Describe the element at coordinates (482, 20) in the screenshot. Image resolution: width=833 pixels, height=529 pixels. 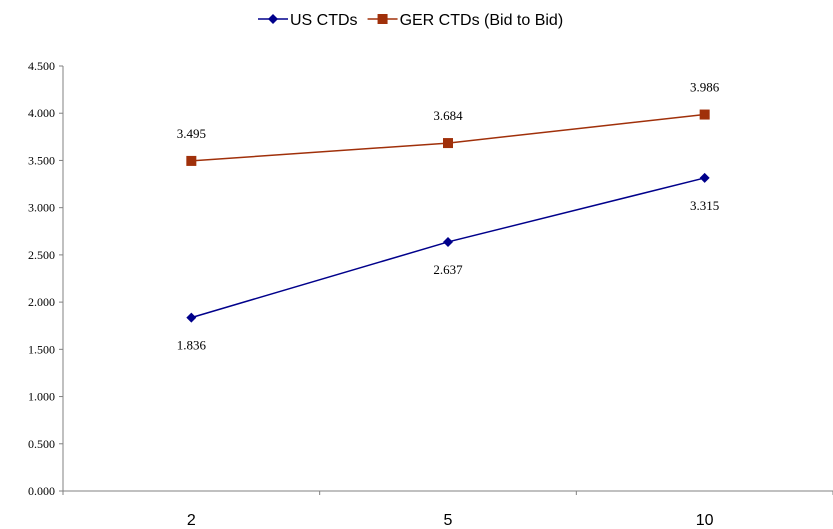
I see `legend-label: GER CTDs (Bid to Bid)` at that location.